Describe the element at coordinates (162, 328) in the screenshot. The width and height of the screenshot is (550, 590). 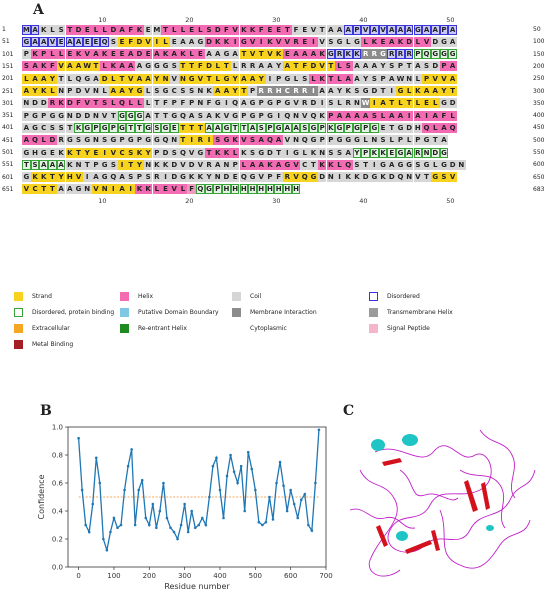
I see `legend-label: Re-entrant Helix` at that location.